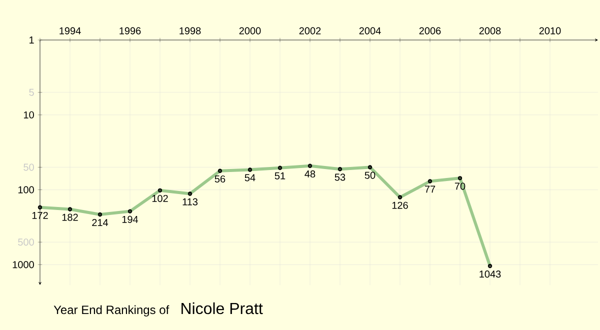 The image size is (600, 330). What do you see at coordinates (130, 30) in the screenshot?
I see `x-tick-label: 1996` at bounding box center [130, 30].